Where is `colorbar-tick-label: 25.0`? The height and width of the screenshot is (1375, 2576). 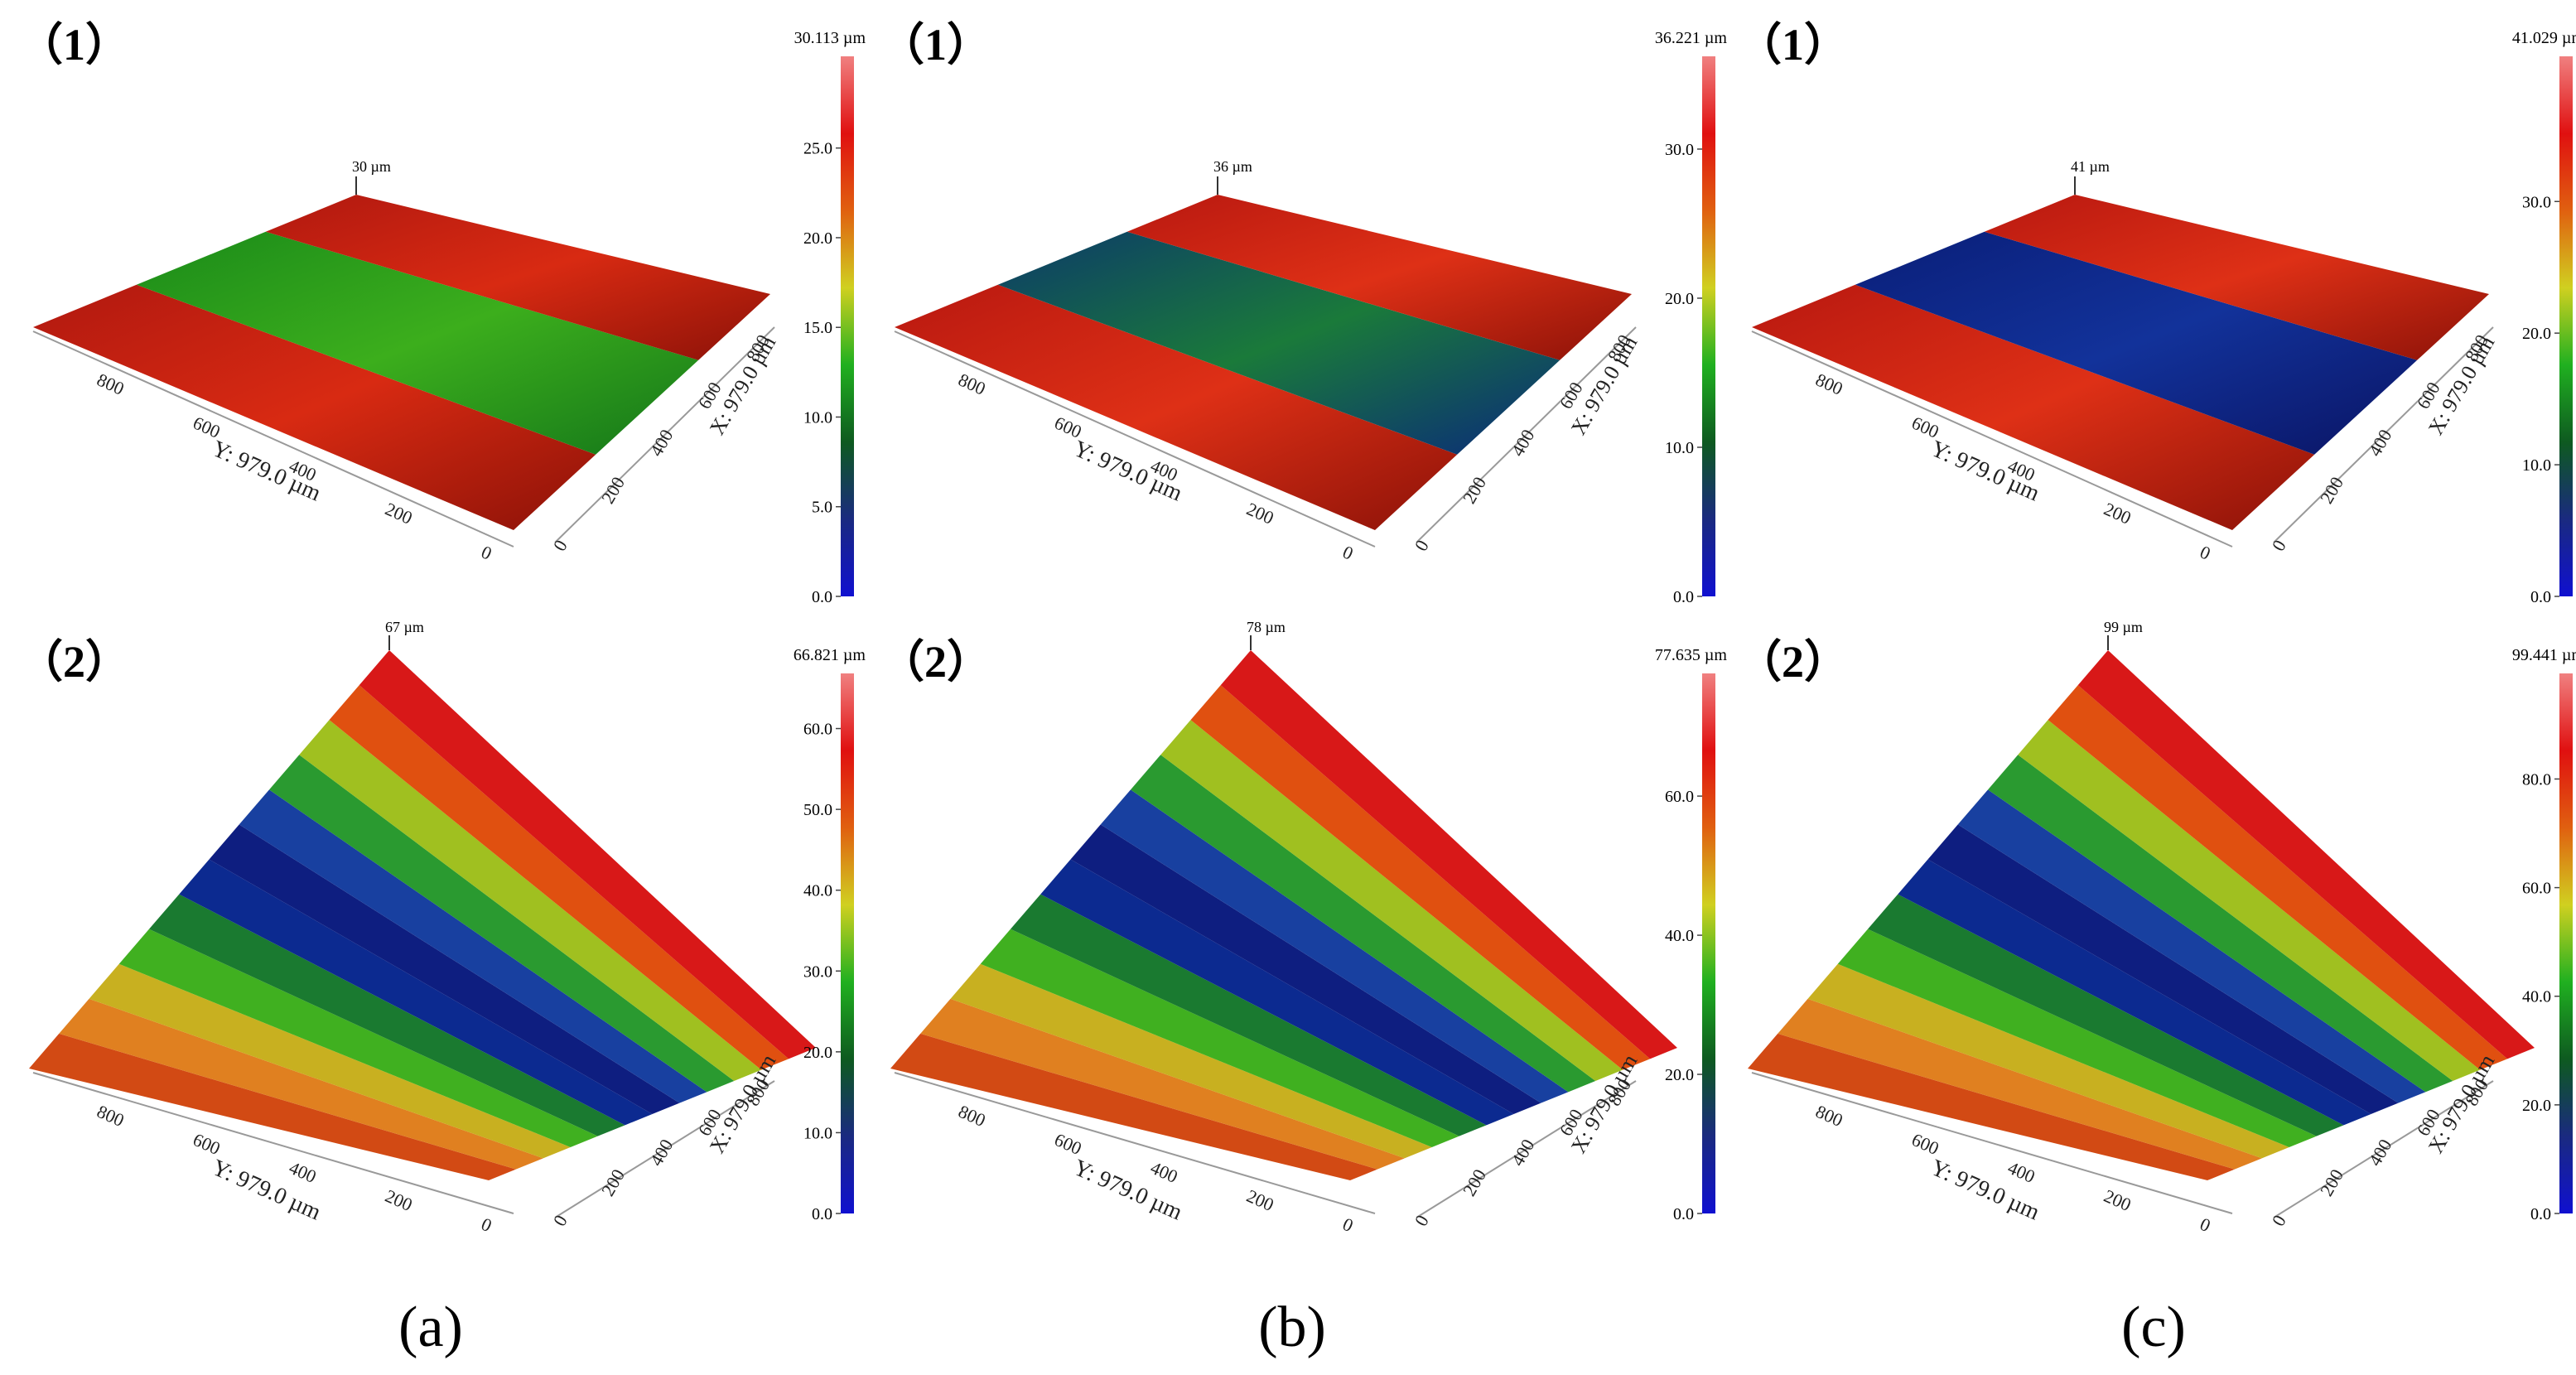 colorbar-tick-label: 25.0 is located at coordinates (818, 149).